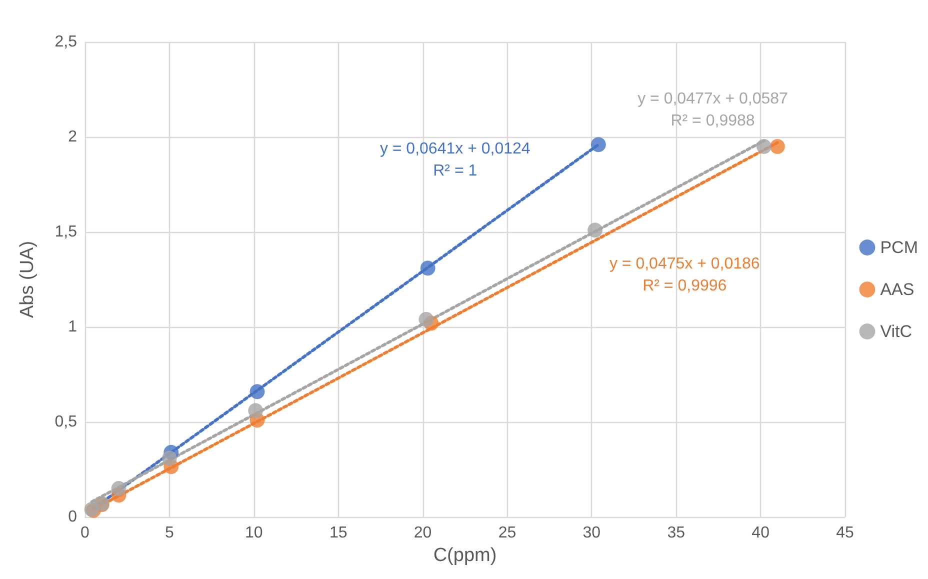 This screenshot has width=928, height=579. What do you see at coordinates (27, 279) in the screenshot?
I see `y-axis-title: Abs (UA)` at bounding box center [27, 279].